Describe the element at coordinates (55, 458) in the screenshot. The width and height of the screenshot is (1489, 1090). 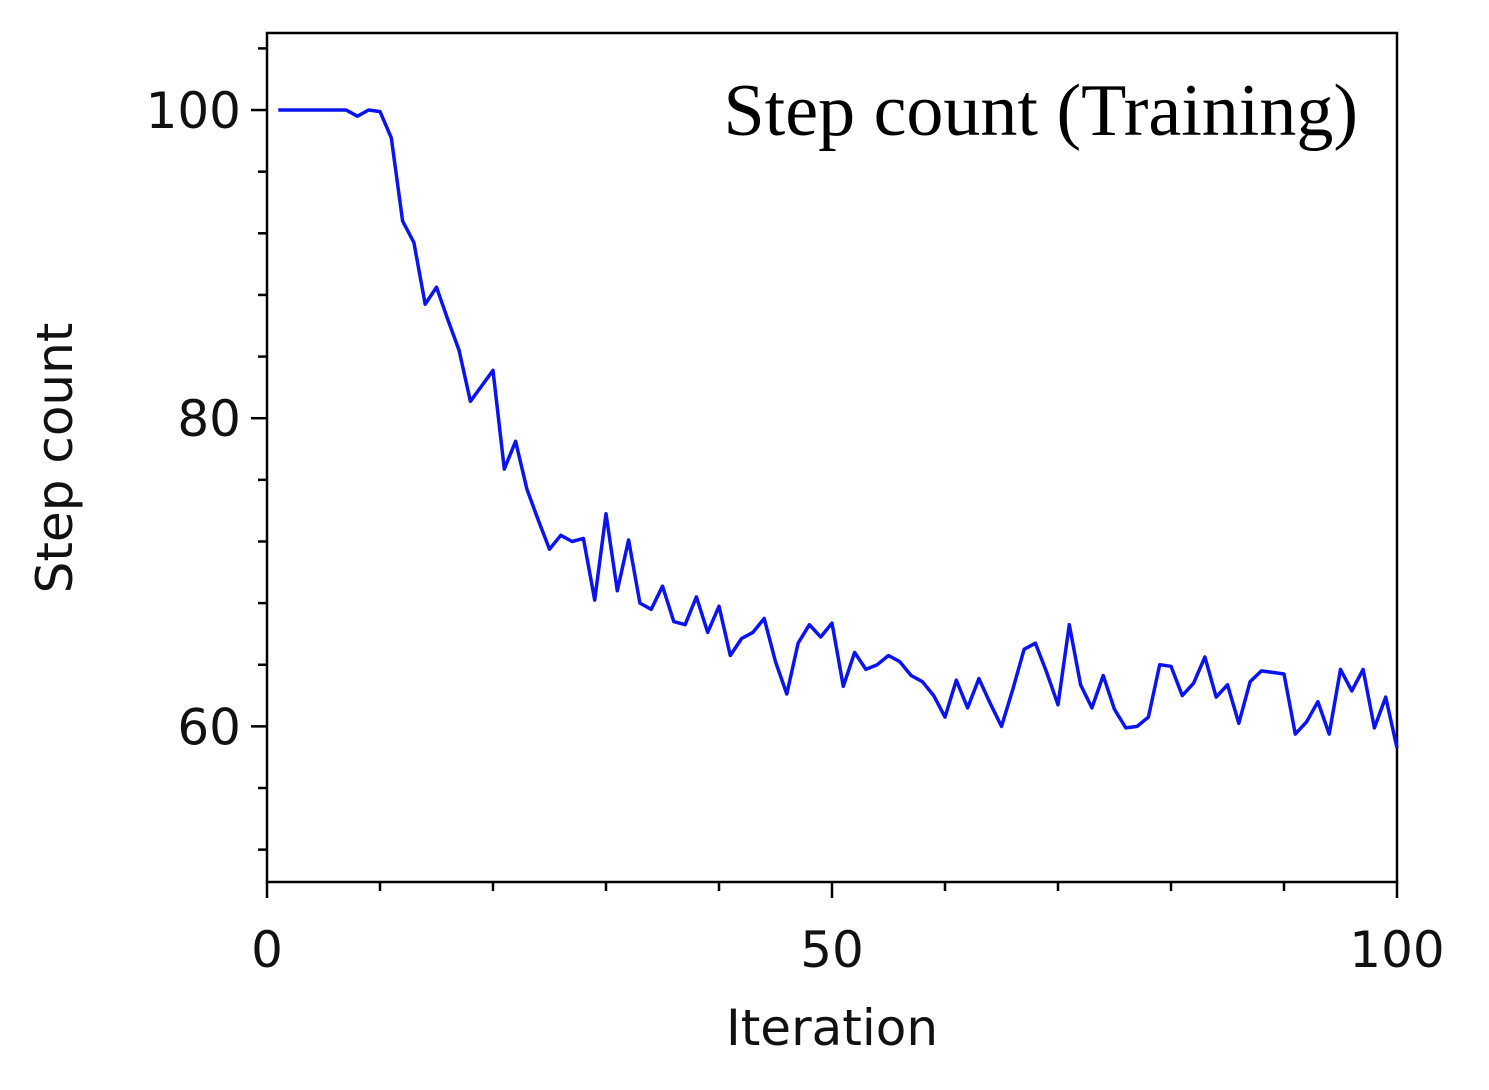
I see `y-axis-label: Step count` at that location.